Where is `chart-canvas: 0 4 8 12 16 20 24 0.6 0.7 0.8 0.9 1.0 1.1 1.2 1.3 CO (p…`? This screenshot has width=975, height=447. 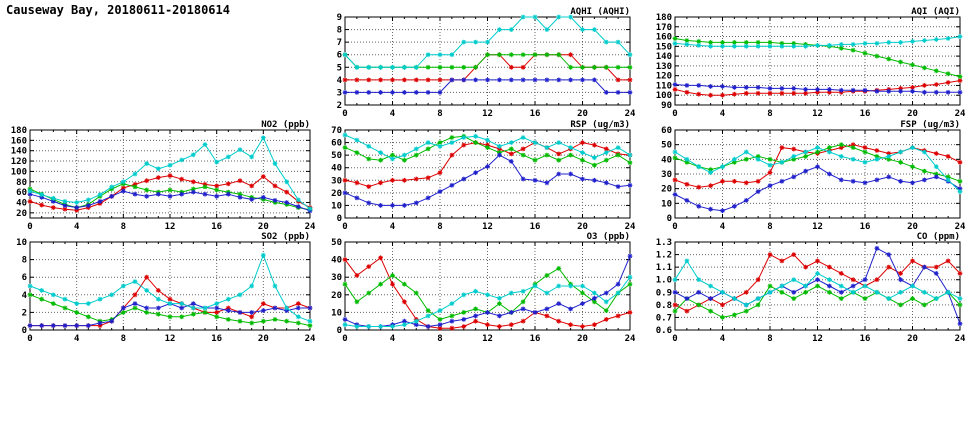
chart-canvas: 0 4 8 12 16 20 24 0.6 0.7 0.8 0.9 1.0 1.1 1.2 1.3 CO (p… is located at coordinates (811, 288).